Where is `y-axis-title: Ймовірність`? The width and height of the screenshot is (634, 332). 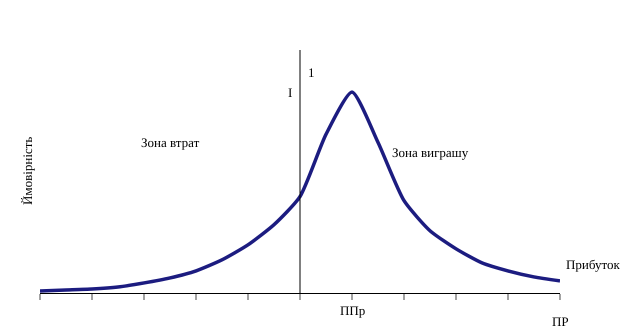 y-axis-title: Ймовірність is located at coordinates (27, 170).